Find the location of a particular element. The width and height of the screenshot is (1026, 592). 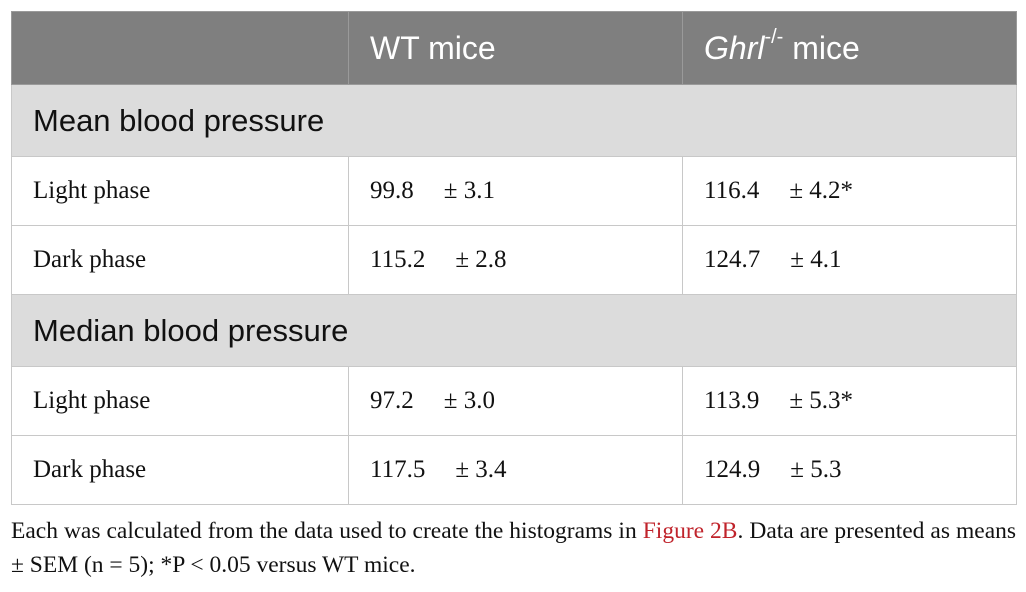

header-text: mice is located at coordinates (826, 47).